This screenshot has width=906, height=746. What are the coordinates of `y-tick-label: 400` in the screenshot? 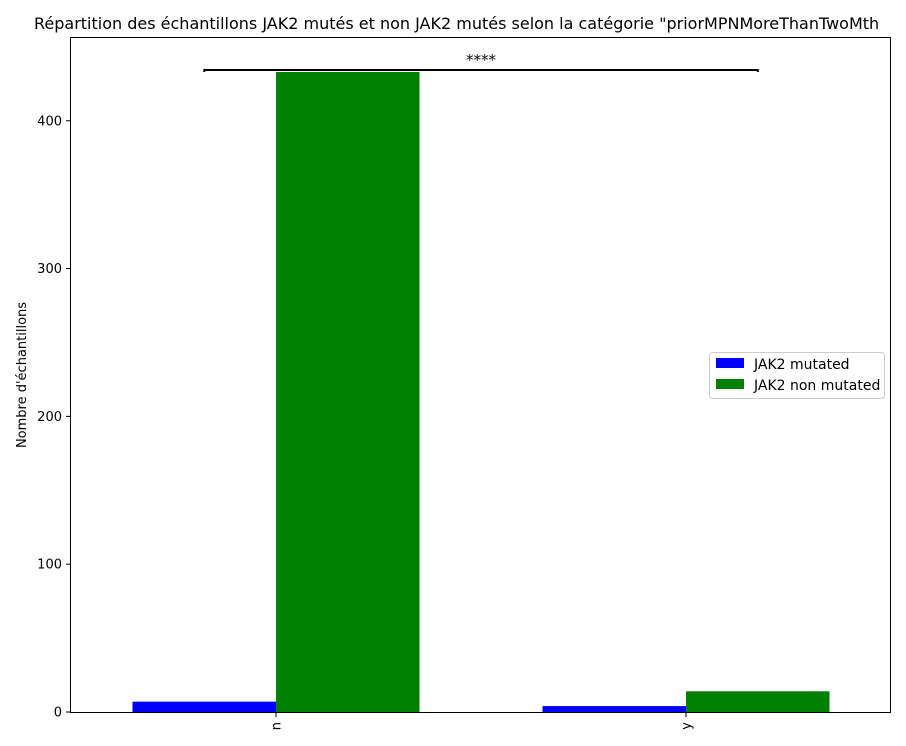 It's located at (49, 121).